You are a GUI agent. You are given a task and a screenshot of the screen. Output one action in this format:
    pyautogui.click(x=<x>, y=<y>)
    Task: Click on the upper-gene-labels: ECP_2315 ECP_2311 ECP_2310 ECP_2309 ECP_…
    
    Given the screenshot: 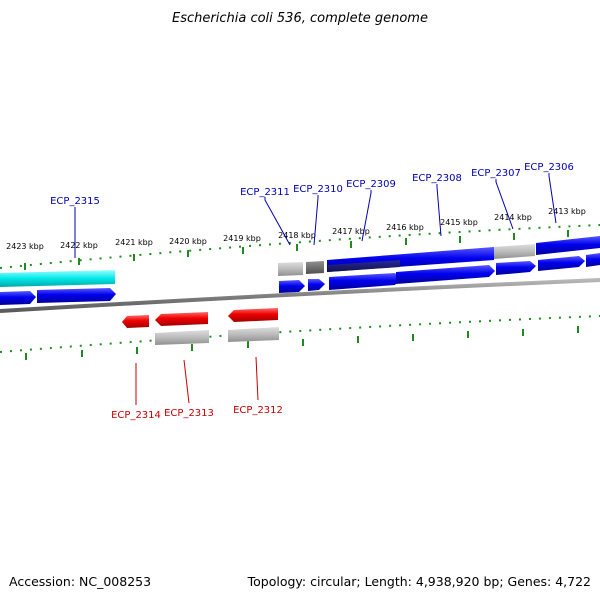 What is the action you would take?
    pyautogui.click(x=312, y=184)
    